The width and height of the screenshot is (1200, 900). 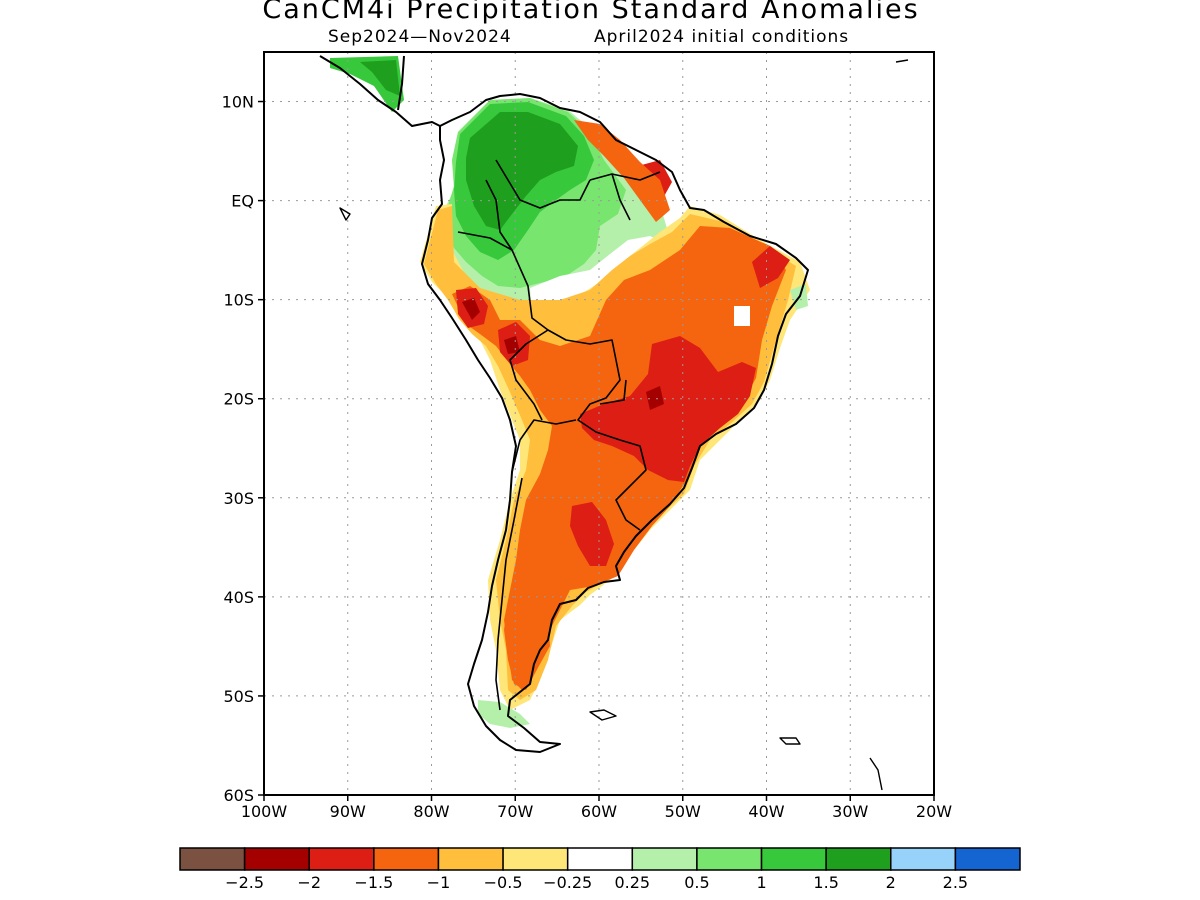 I want to click on colorbar-label: −1.5, so click(x=373, y=882).